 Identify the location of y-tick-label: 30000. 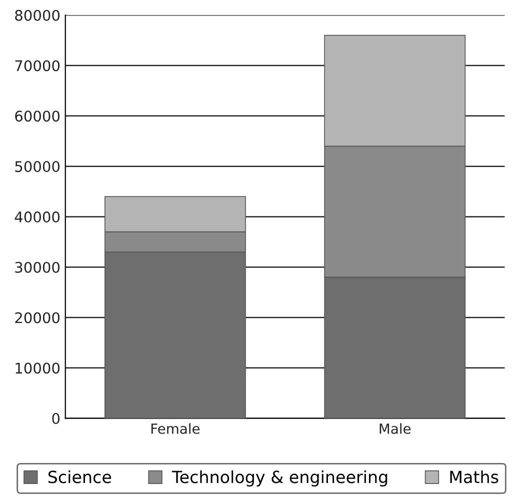
(37, 267).